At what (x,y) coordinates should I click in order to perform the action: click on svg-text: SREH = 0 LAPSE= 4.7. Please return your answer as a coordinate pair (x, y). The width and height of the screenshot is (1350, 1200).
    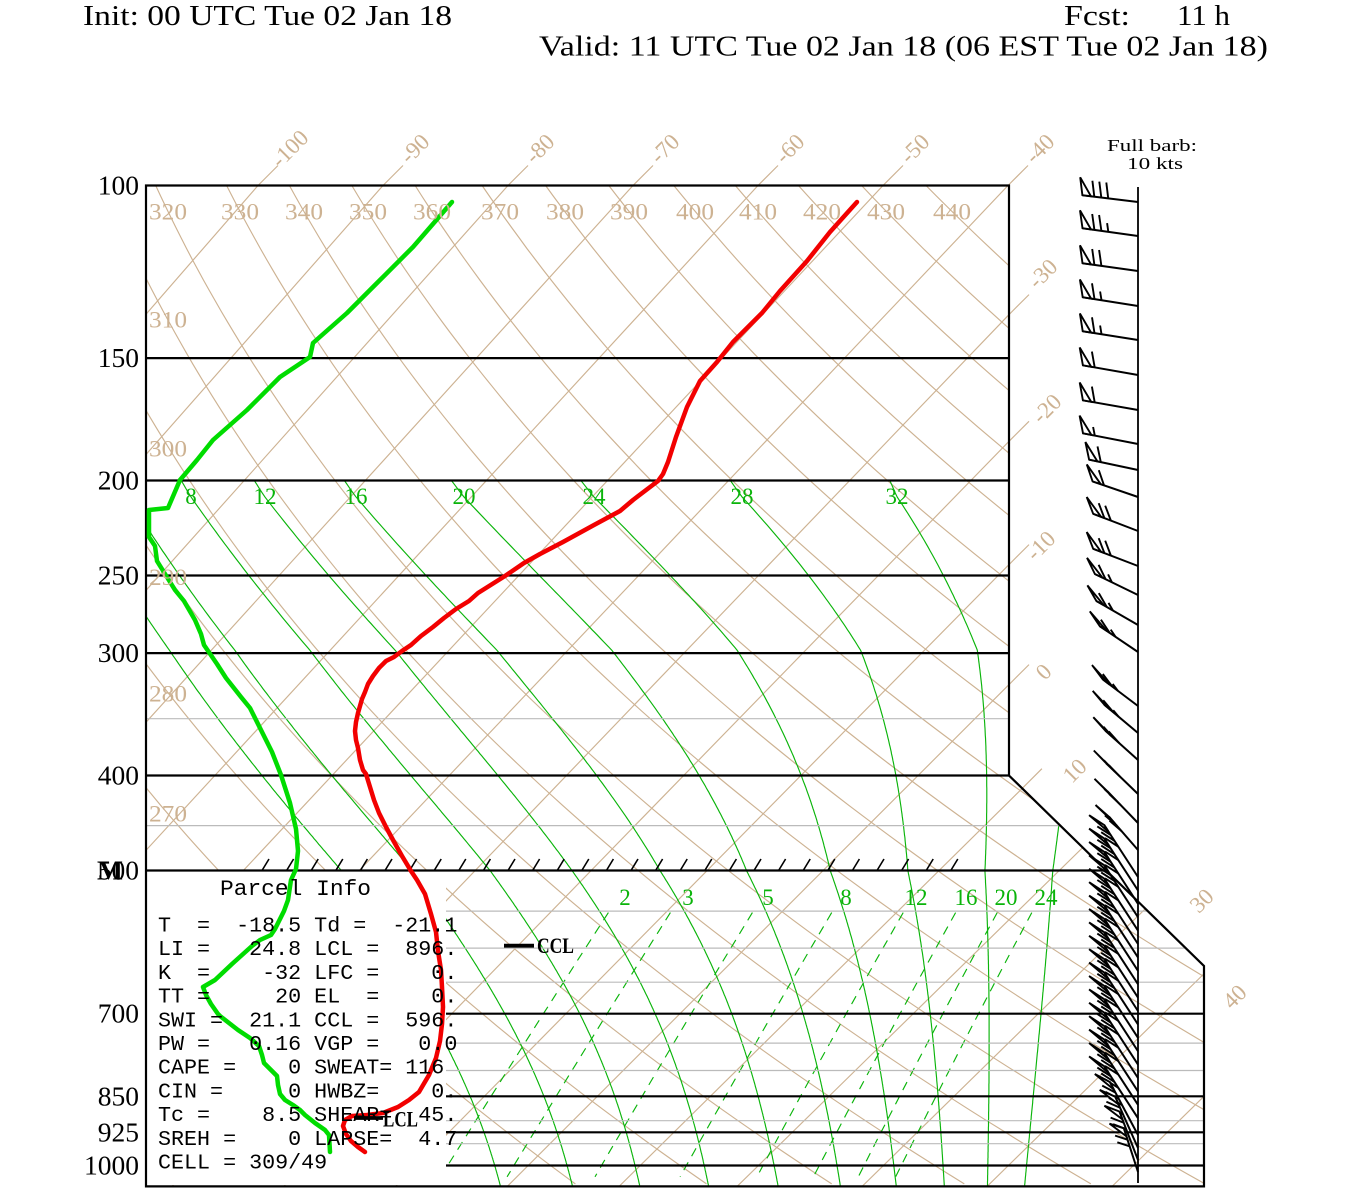
    Looking at the image, I should click on (307, 1139).